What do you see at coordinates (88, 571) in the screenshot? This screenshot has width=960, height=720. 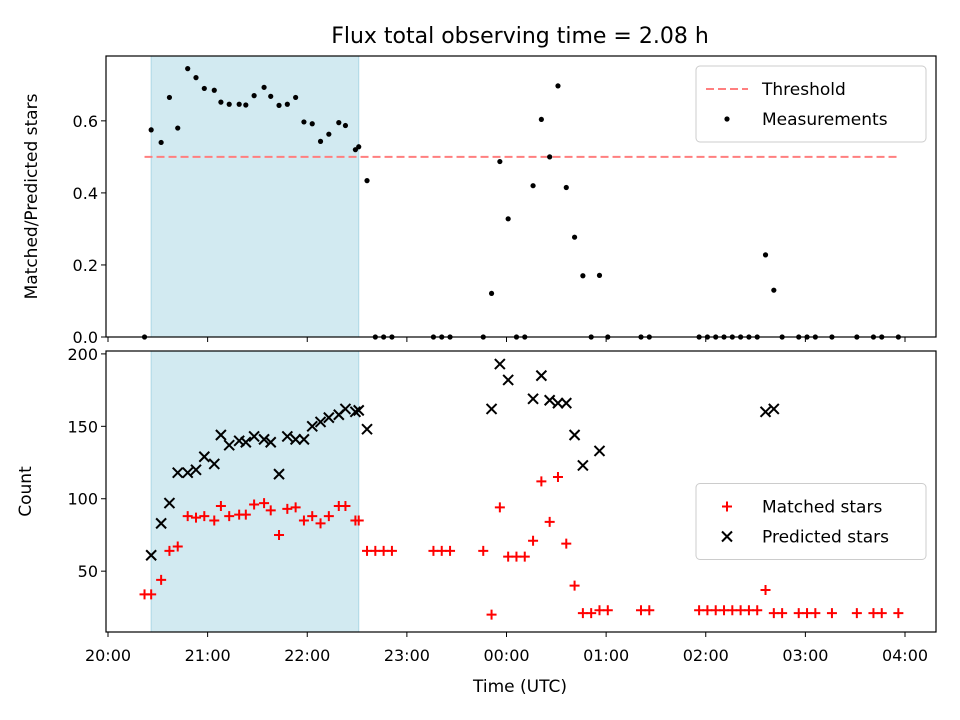 I see `y-tick-label: 50` at bounding box center [88, 571].